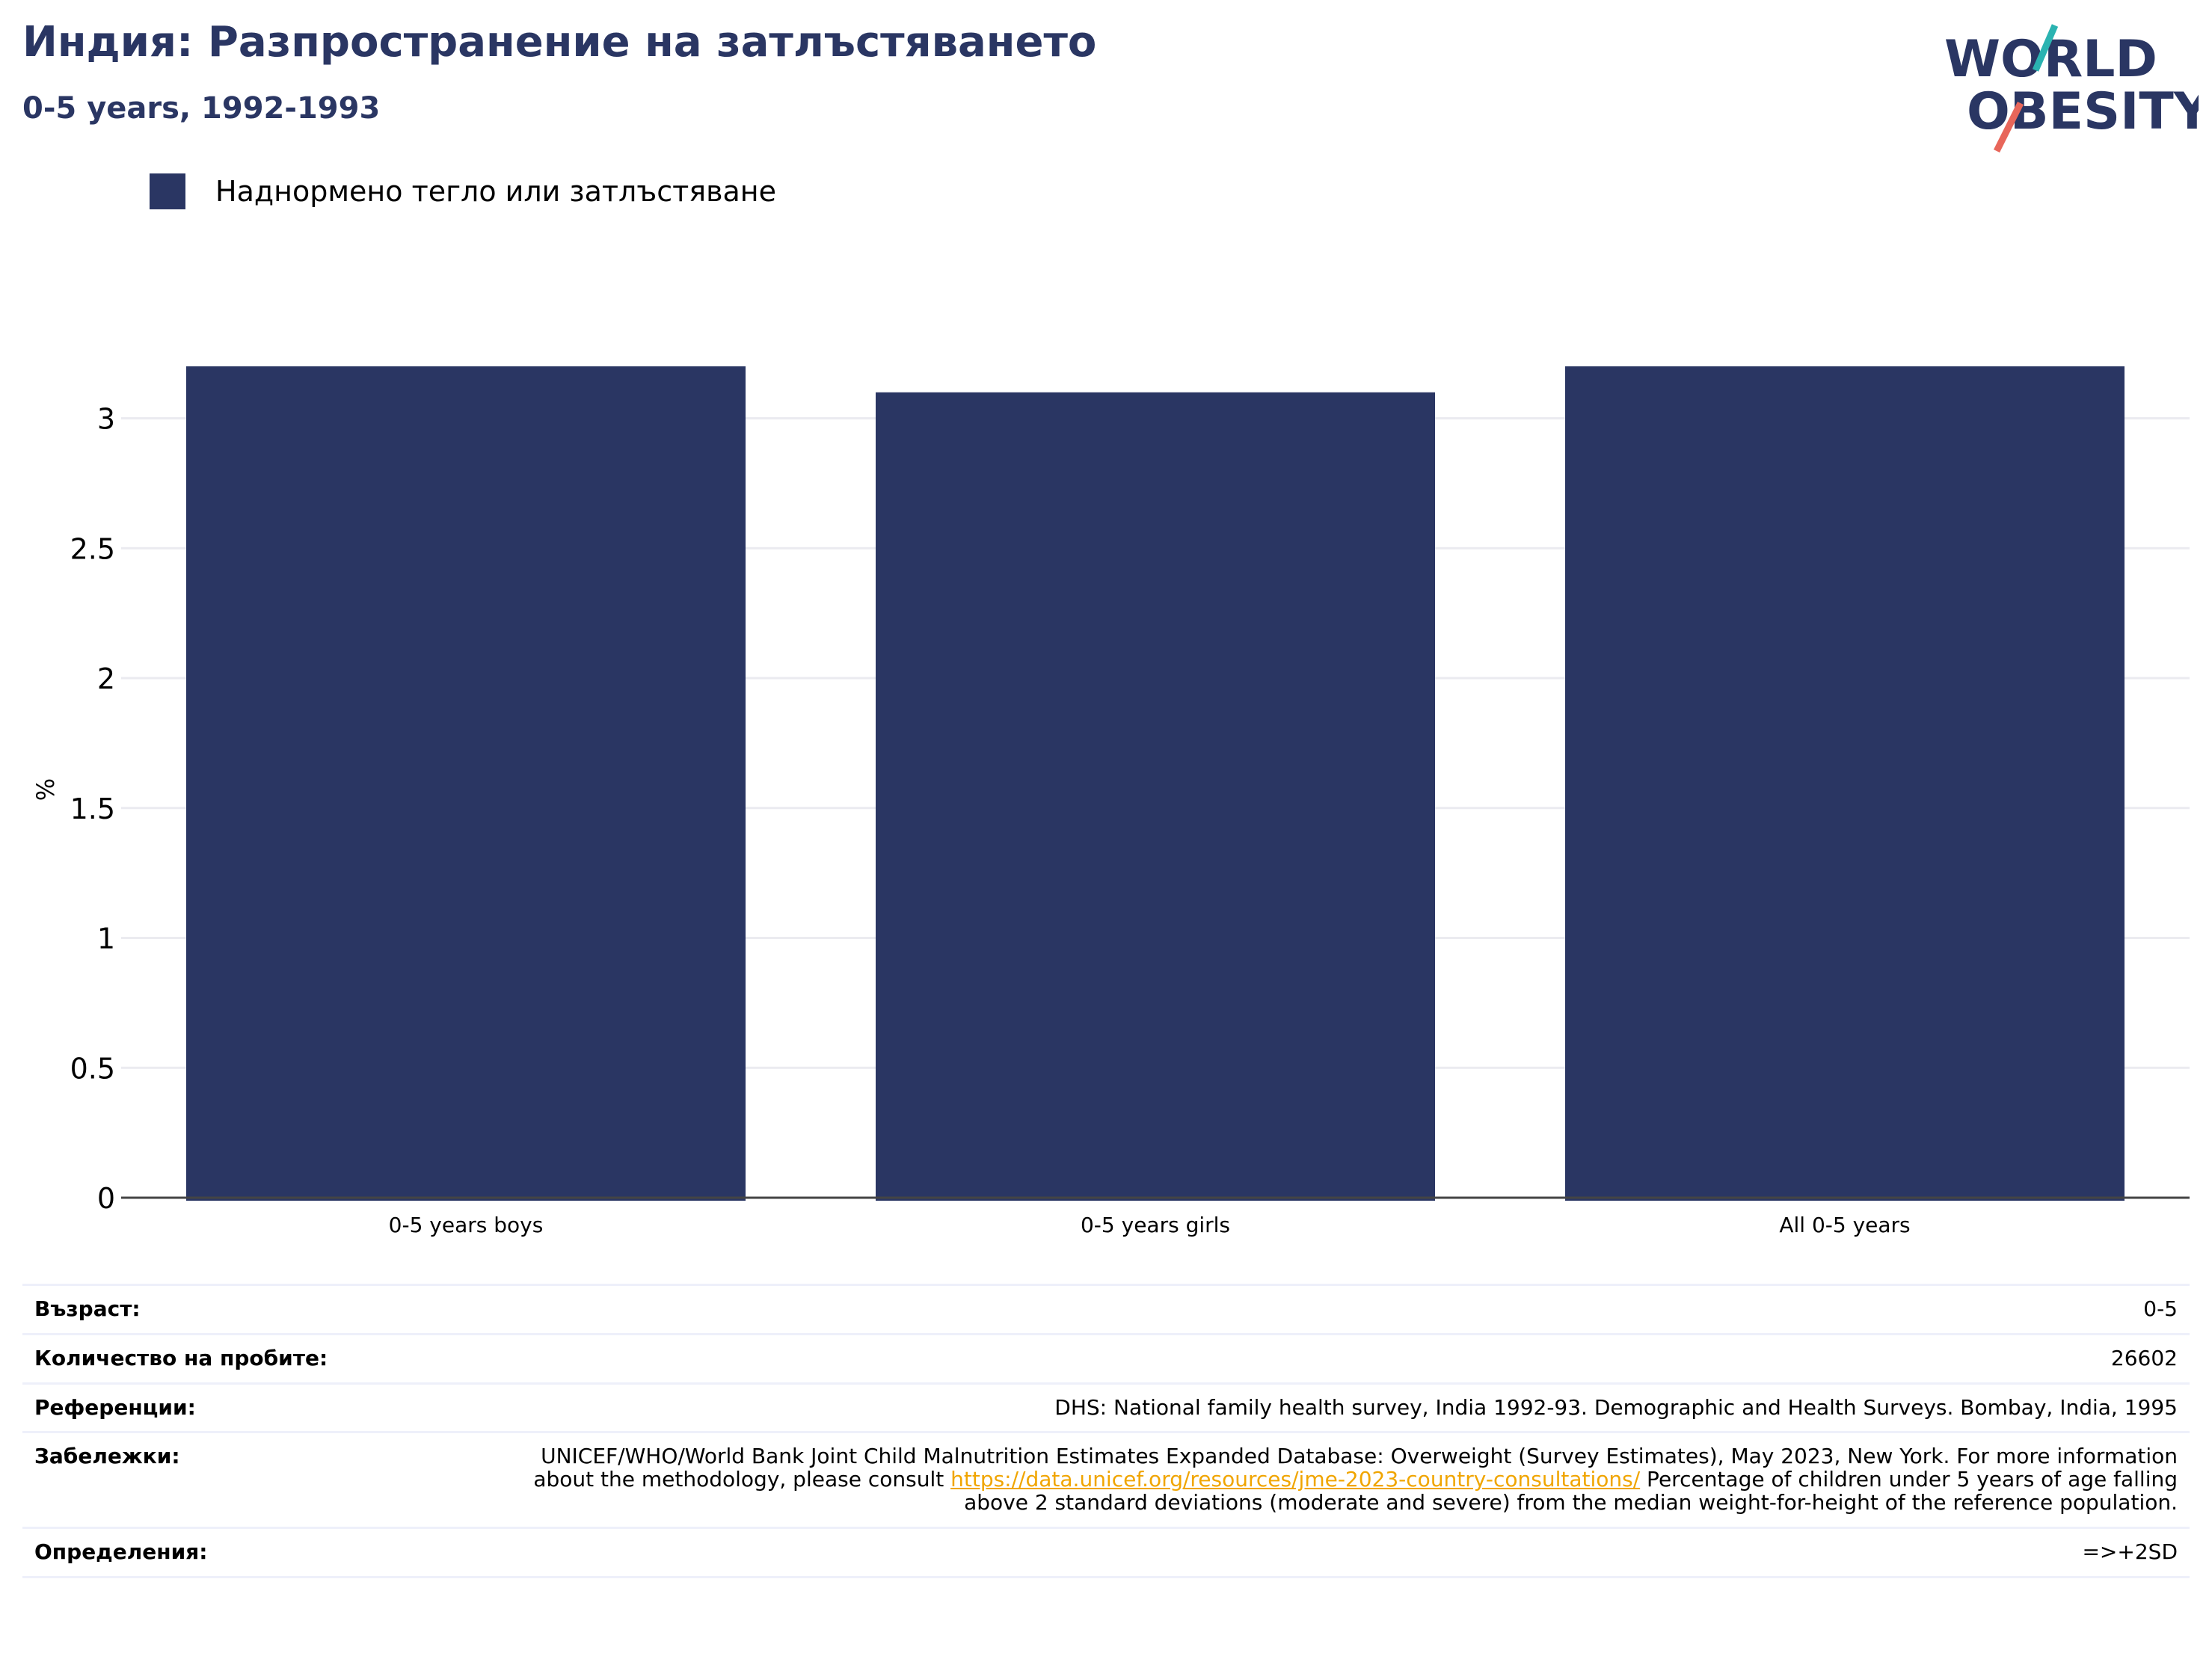  Describe the element at coordinates (1342, 1309) in the screenshot. I see `meta-value: 0-5` at that location.